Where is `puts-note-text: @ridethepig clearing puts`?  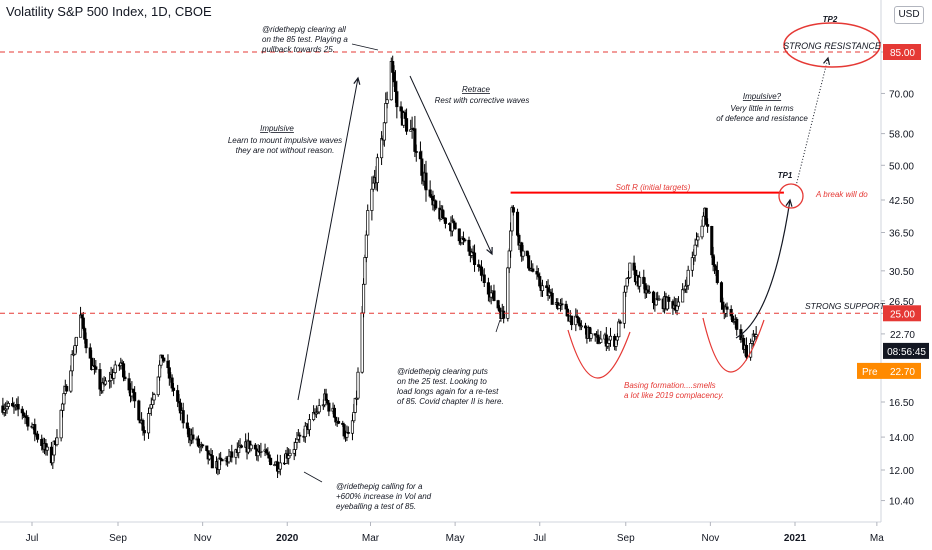 puts-note-text: @ridethepig clearing puts is located at coordinates (442, 371).